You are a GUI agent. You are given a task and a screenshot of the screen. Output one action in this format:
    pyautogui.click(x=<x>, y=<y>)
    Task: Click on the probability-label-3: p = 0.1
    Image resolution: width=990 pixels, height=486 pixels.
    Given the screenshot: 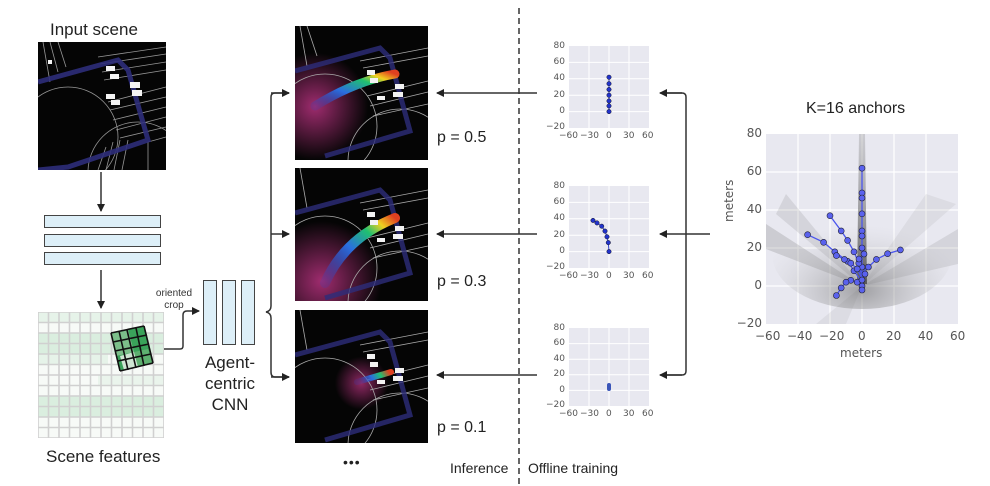 What is the action you would take?
    pyautogui.click(x=462, y=427)
    